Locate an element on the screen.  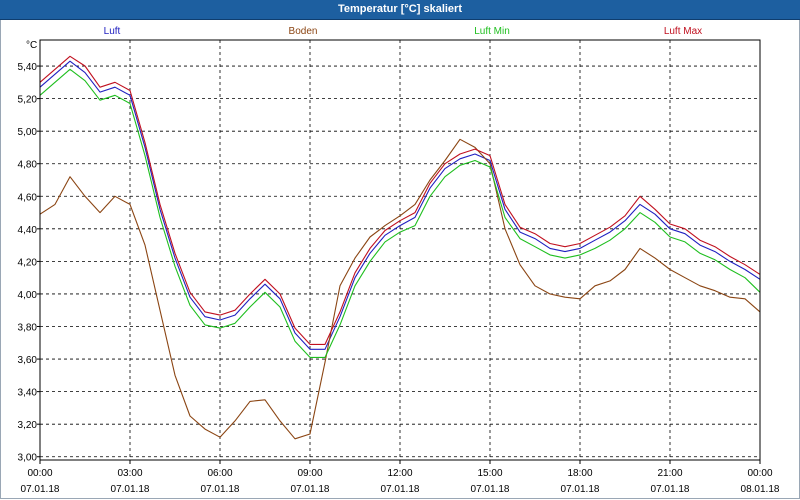
y-tick-label: 3,00 is located at coordinates (28, 458).